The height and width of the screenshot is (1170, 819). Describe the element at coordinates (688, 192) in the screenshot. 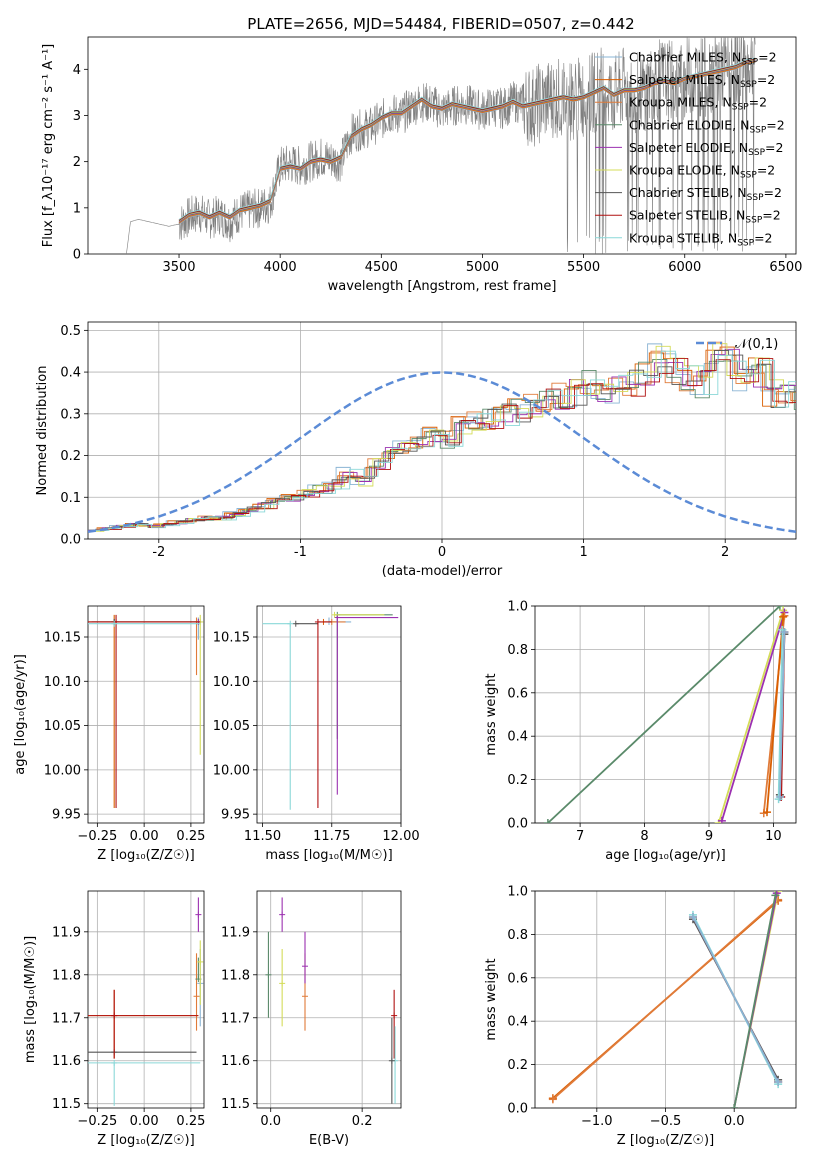

I see `legend-text: Chabrier STELIB, N` at that location.